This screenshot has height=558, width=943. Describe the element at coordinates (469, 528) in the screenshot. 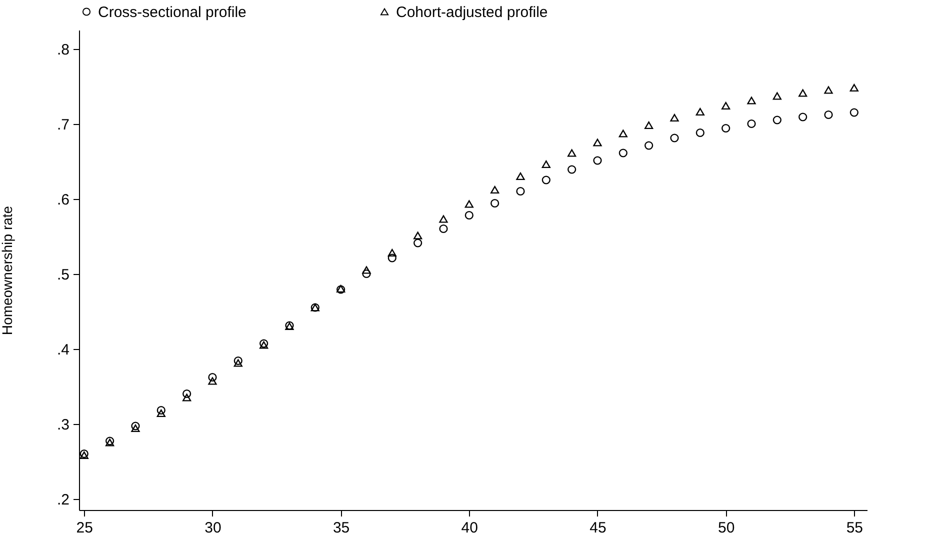

I see `x-tick-label: 40` at that location.